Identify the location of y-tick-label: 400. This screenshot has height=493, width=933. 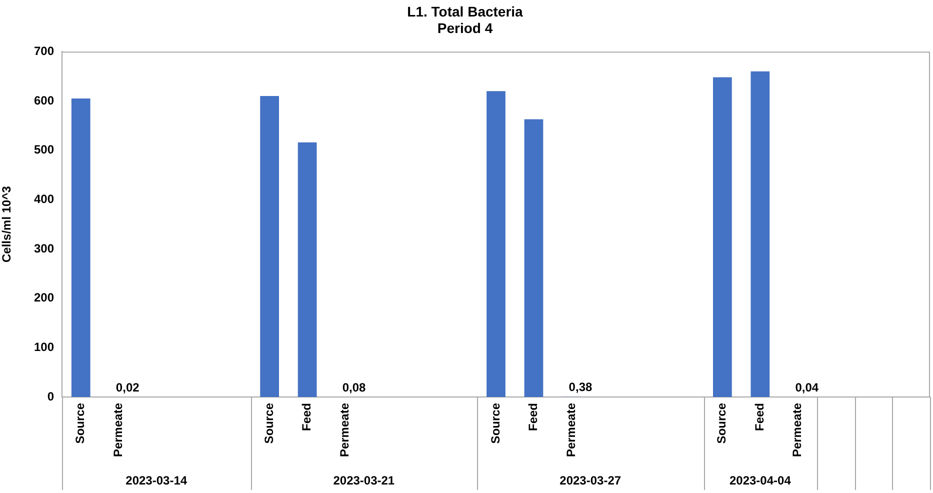
(44, 199).